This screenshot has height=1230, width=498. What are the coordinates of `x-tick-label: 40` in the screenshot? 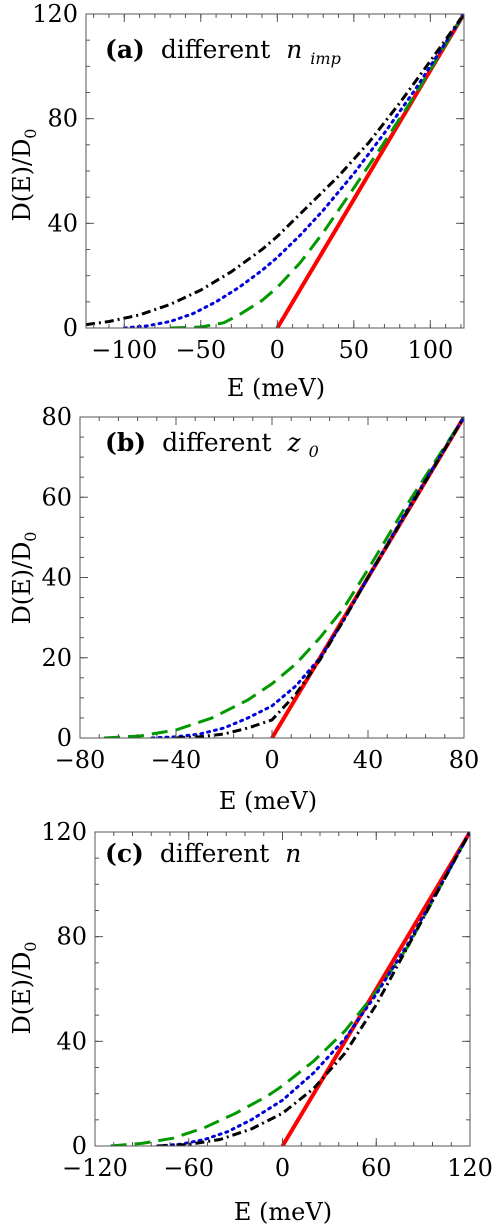 It's located at (368, 760).